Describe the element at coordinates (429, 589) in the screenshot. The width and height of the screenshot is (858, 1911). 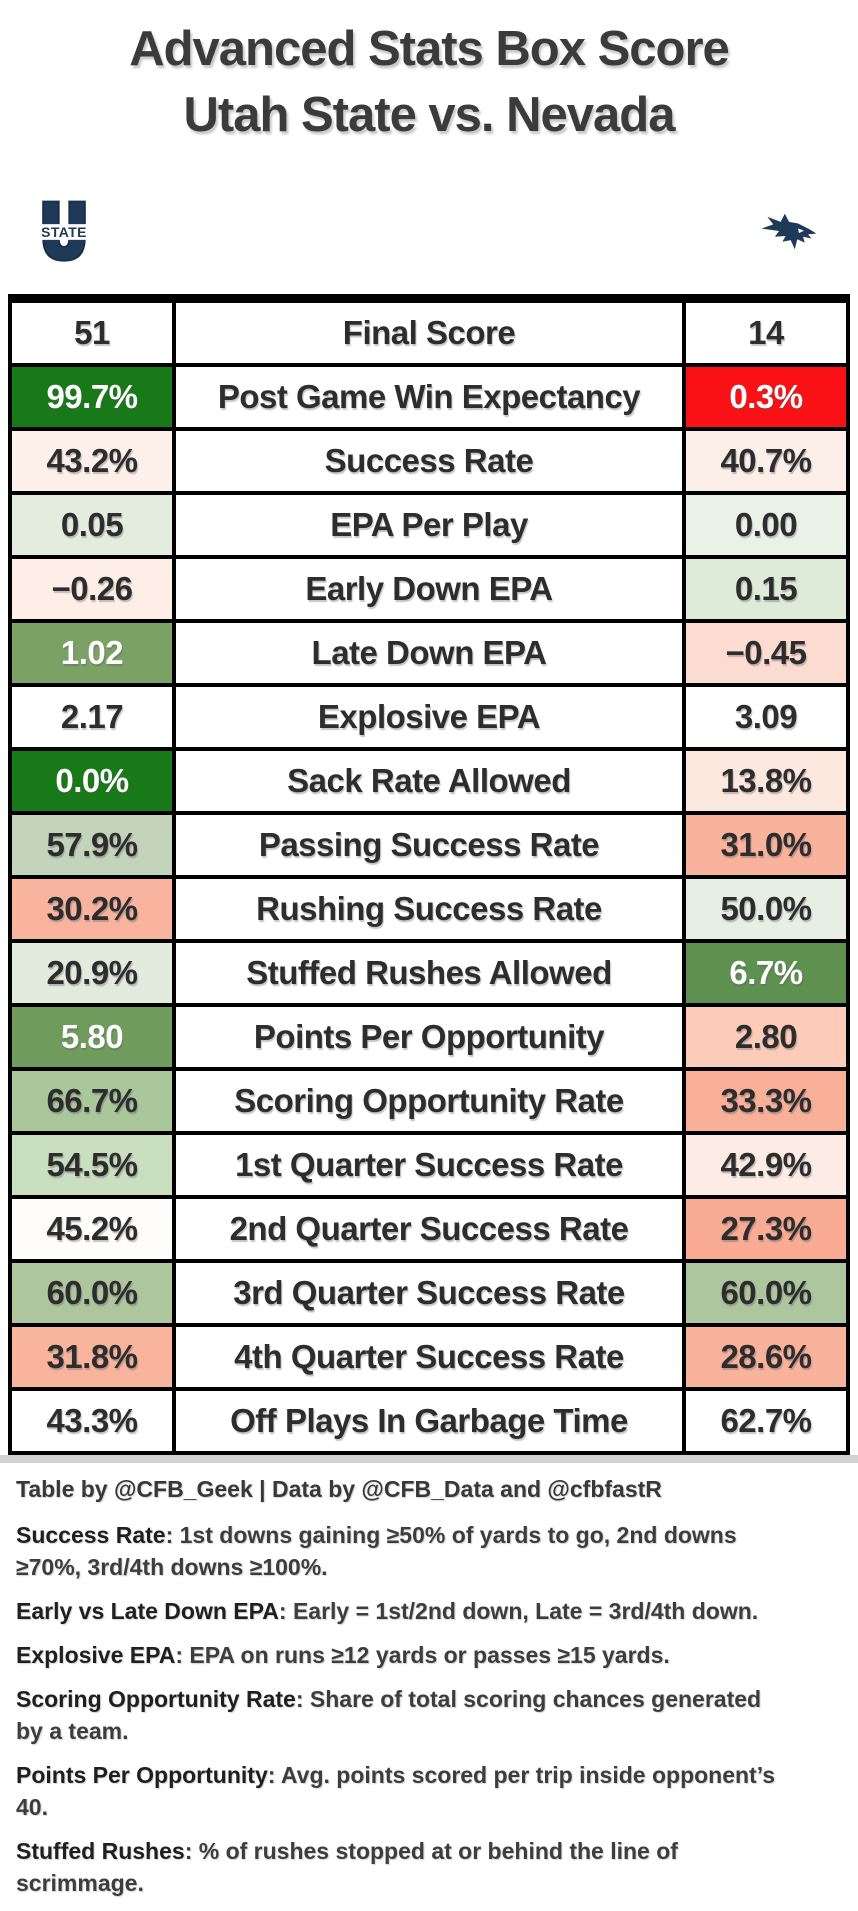
I see `metric-label-cell: Early Down EPA` at that location.